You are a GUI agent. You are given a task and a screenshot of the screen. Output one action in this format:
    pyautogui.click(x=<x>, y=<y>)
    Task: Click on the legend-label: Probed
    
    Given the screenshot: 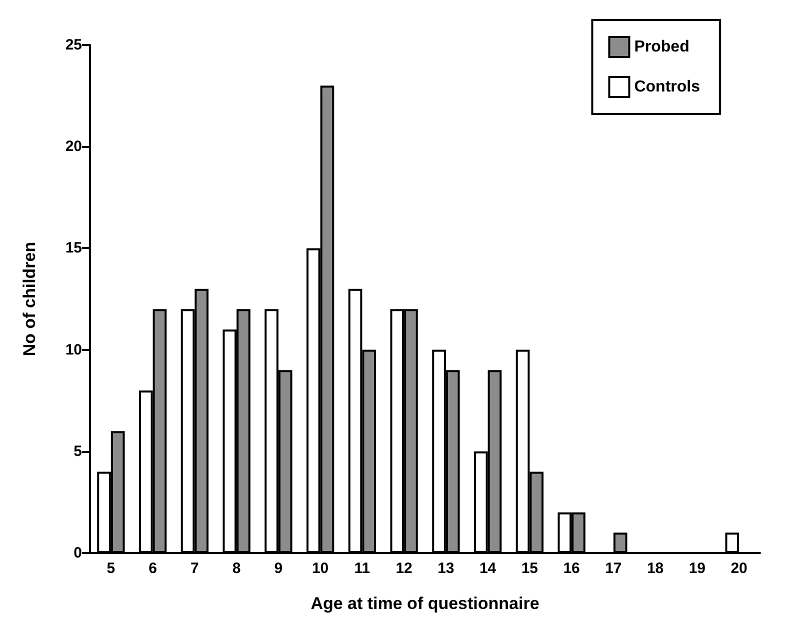 What is the action you would take?
    pyautogui.click(x=662, y=47)
    